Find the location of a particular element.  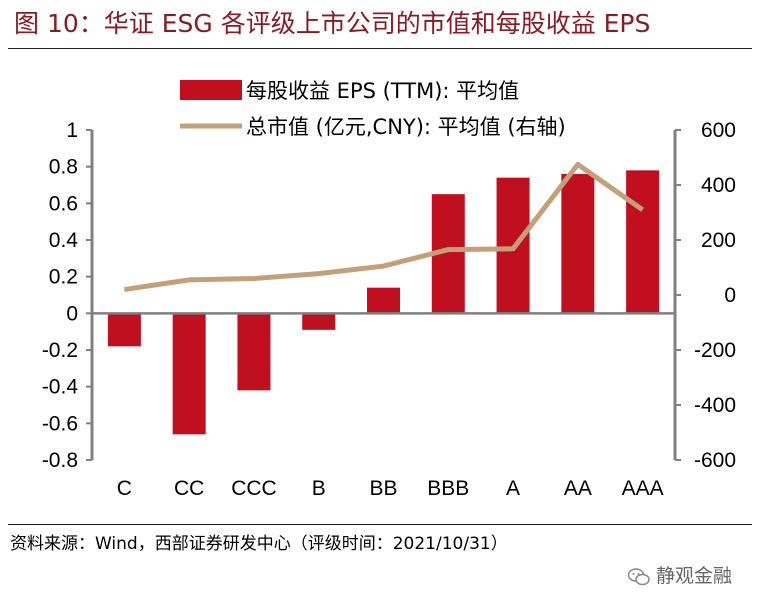

x-tick-label: BBB is located at coordinates (448, 488).